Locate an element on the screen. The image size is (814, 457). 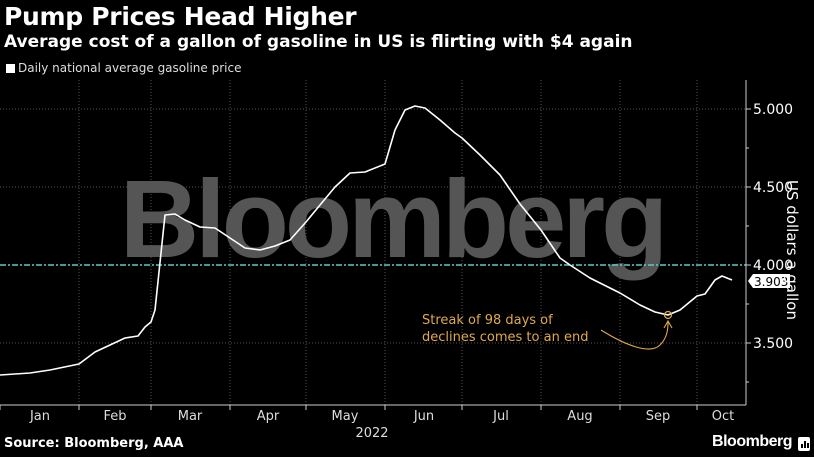
legend: Daily national average gasoline price is located at coordinates (123, 68).